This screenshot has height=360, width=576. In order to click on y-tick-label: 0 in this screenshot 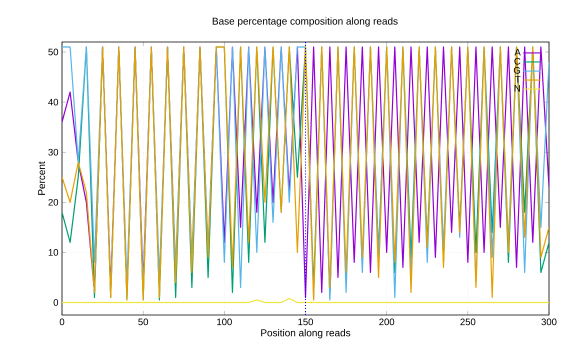, I will do `click(56, 302)`.